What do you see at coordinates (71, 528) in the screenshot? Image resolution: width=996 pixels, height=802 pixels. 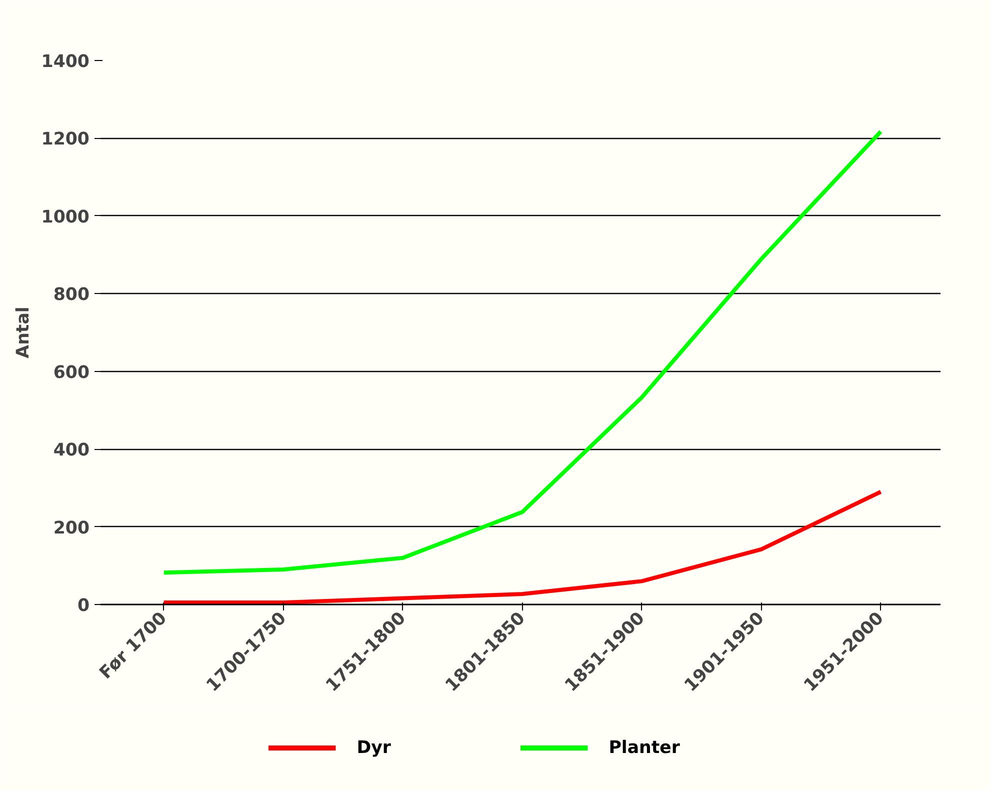 I see `y-tick-label: 200` at bounding box center [71, 528].